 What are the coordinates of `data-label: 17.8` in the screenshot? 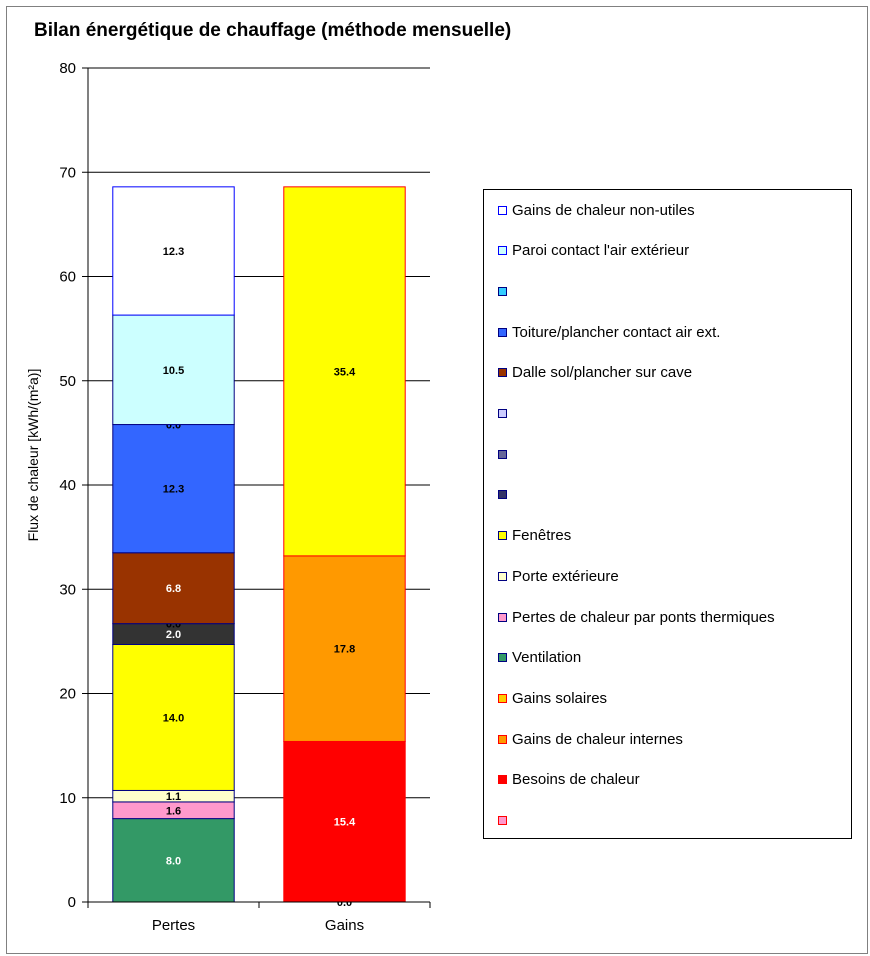 It's located at (344, 650).